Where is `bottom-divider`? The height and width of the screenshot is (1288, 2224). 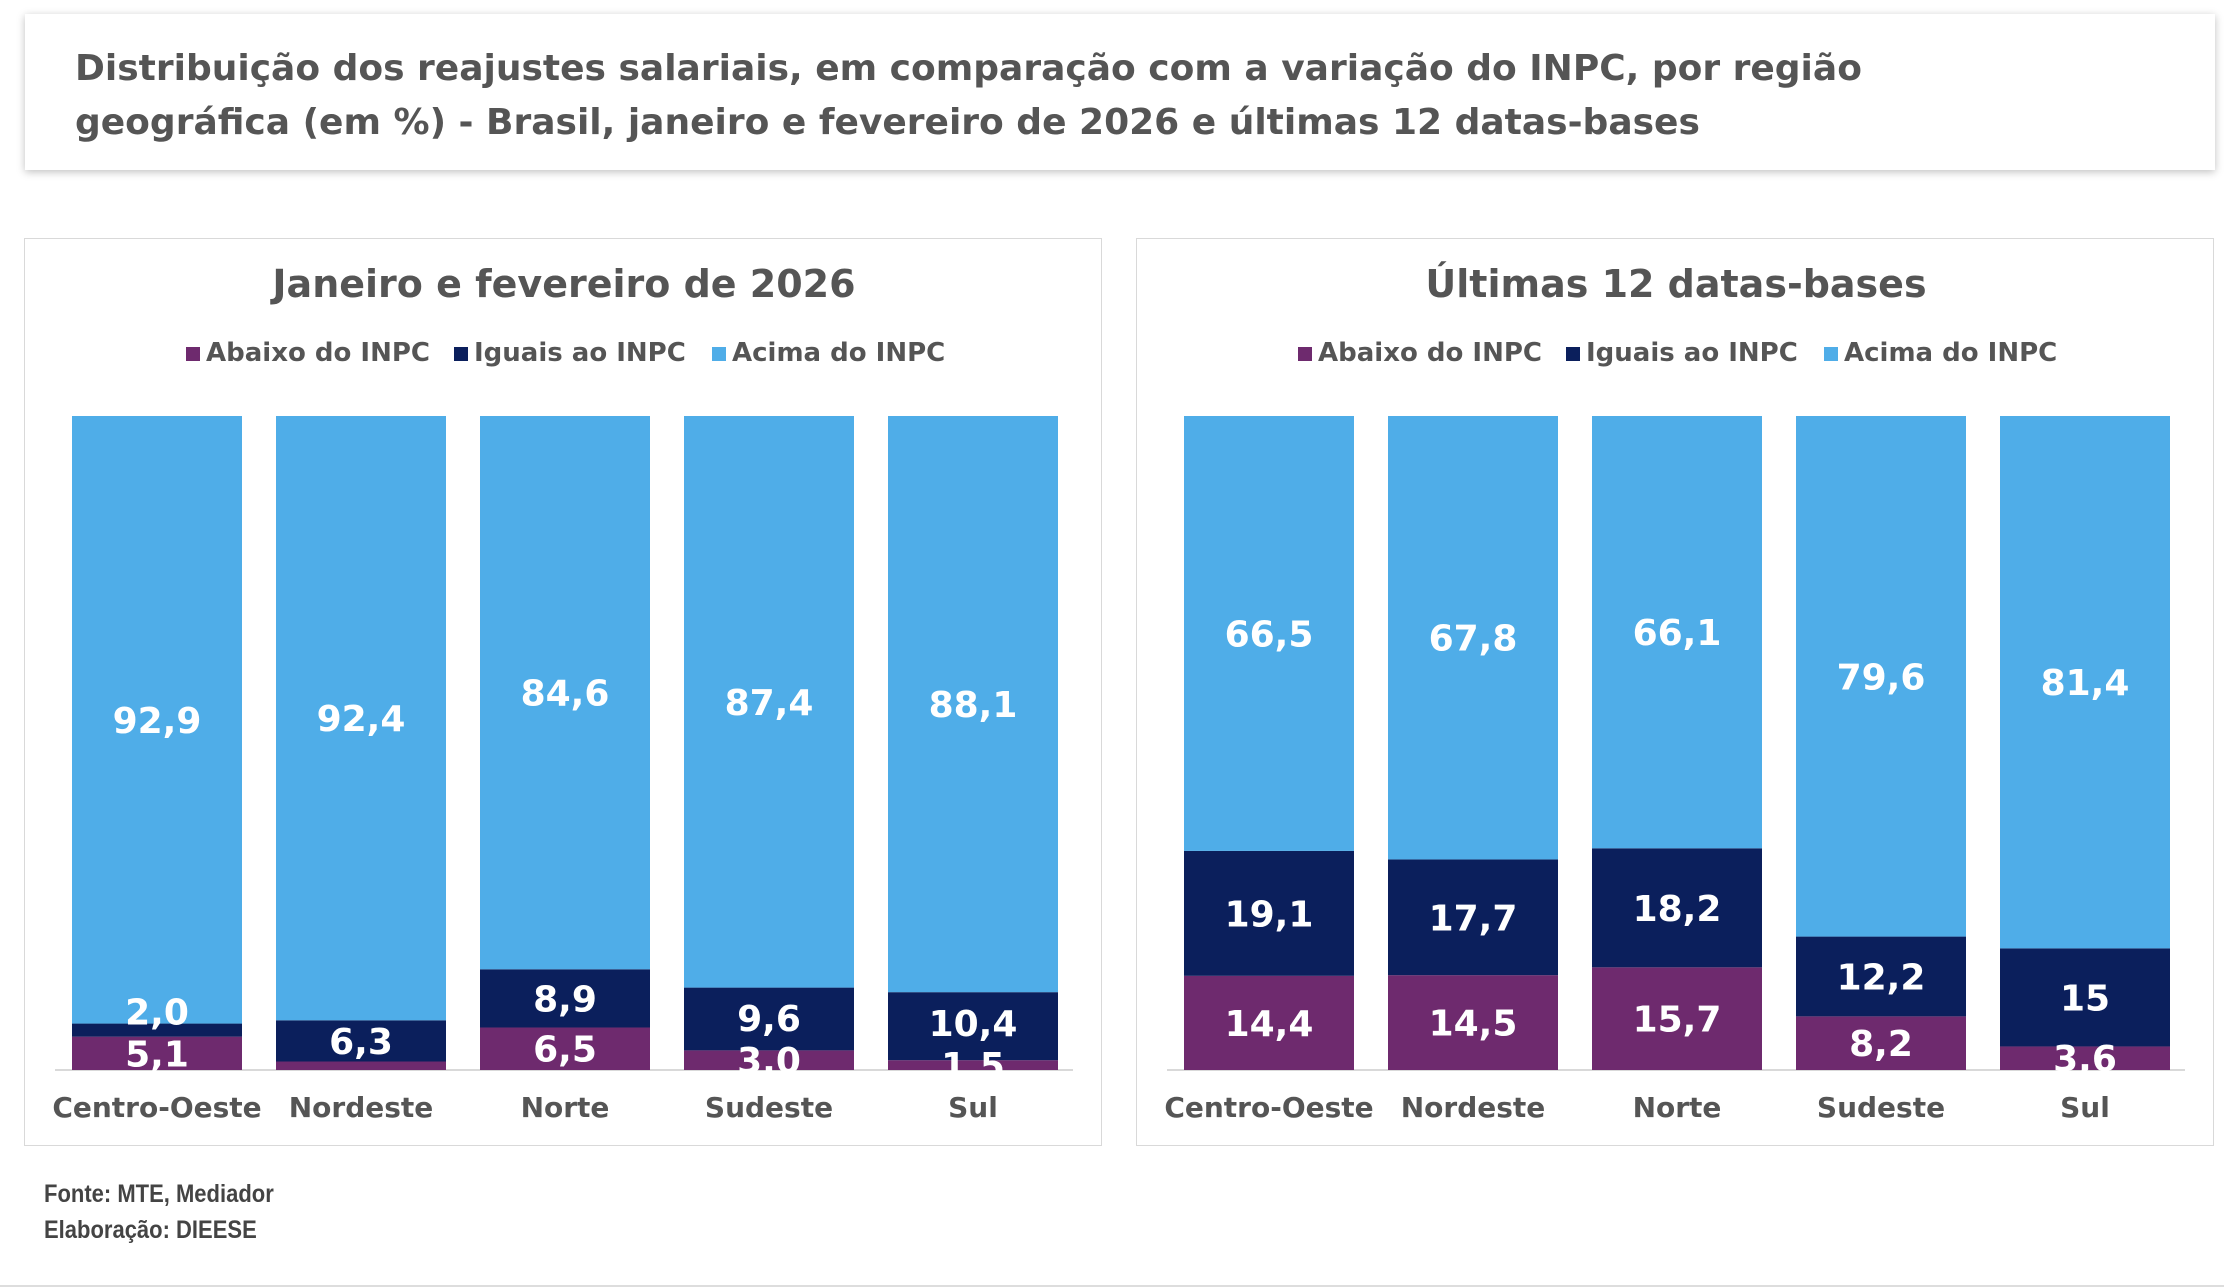 bottom-divider is located at coordinates (1112, 1286).